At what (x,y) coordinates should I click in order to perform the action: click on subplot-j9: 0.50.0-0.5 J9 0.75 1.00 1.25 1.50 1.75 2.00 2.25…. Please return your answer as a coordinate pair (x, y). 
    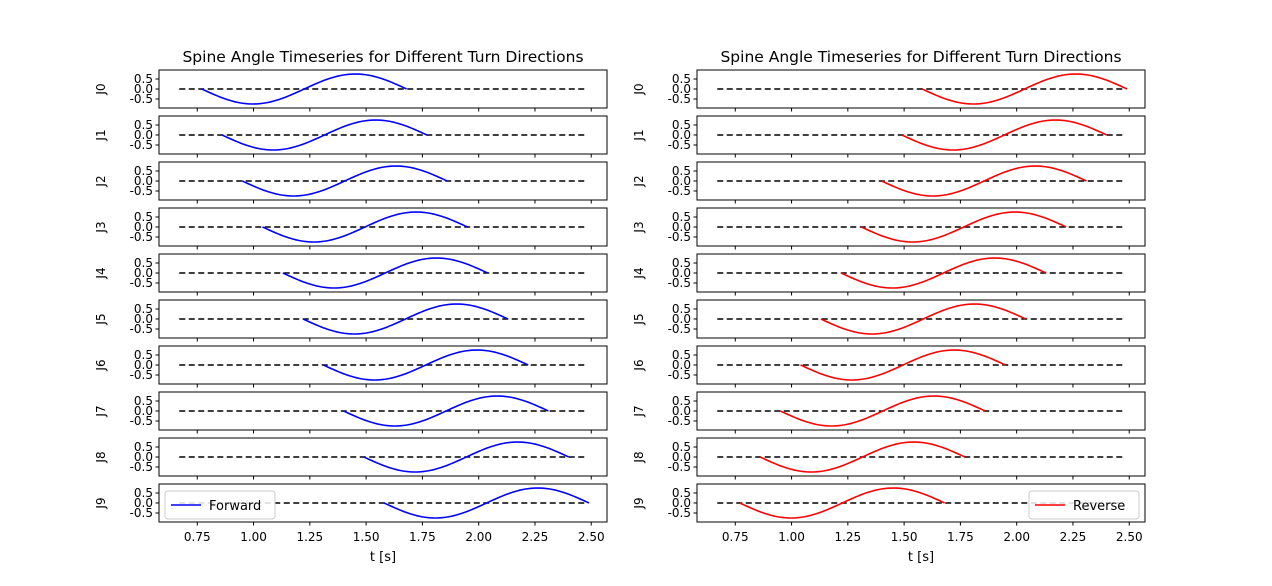
    Looking at the image, I should click on (351, 513).